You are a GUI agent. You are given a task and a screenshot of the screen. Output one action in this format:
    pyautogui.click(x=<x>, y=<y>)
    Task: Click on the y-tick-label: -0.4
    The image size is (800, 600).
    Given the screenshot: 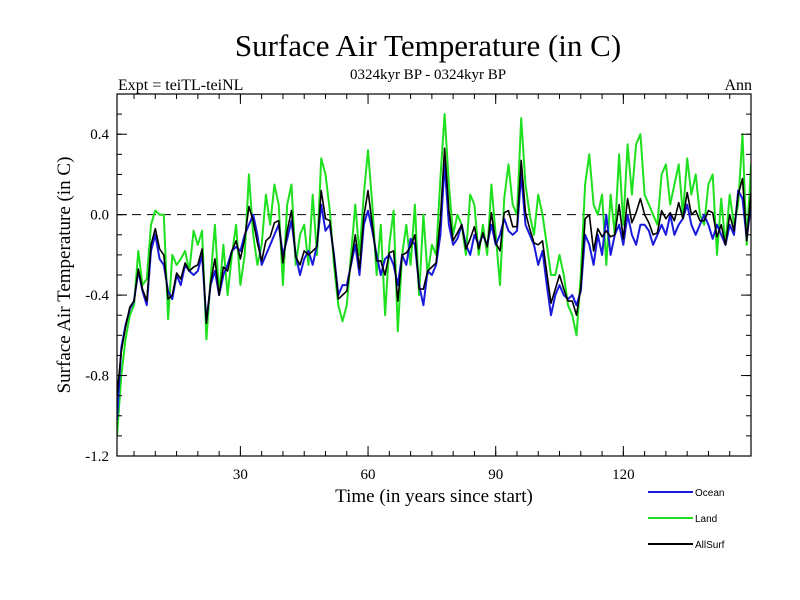 What is the action you would take?
    pyautogui.click(x=97, y=296)
    